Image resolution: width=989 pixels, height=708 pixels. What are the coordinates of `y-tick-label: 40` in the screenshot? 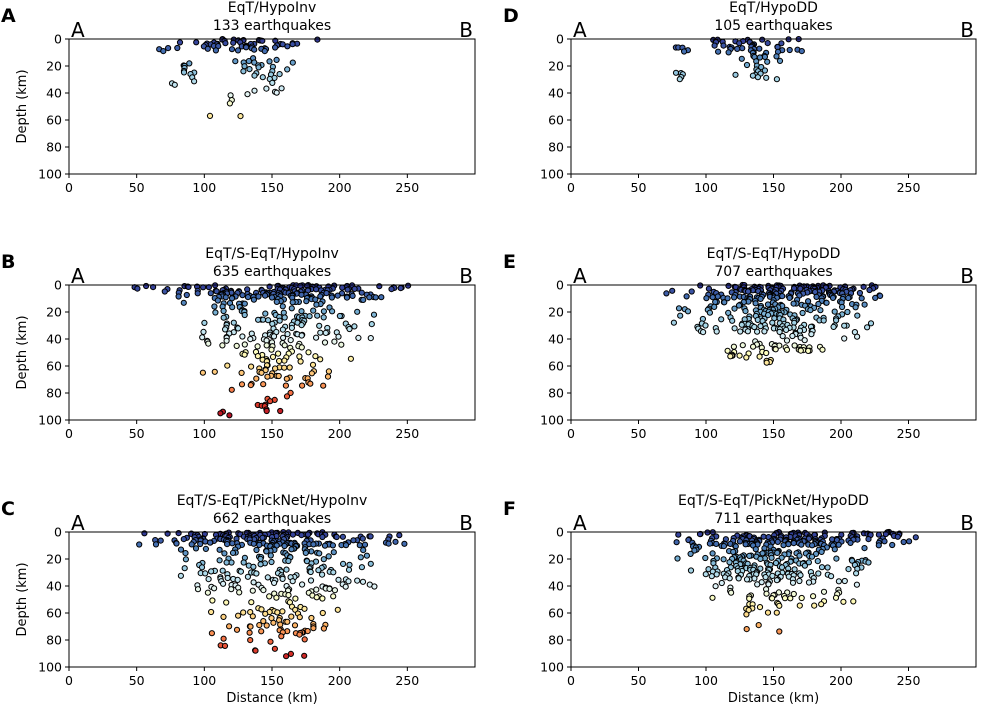 It's located at (556, 586).